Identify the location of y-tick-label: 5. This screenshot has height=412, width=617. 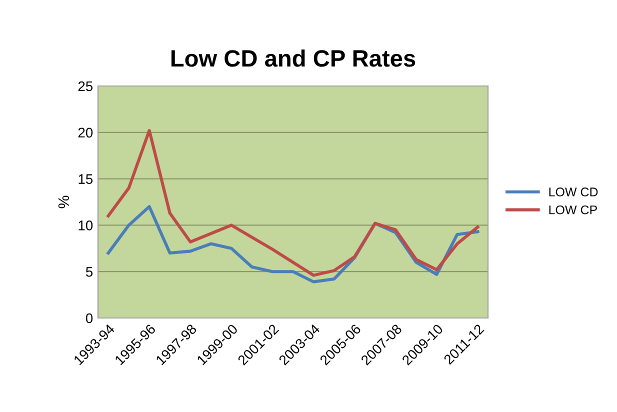
(89, 272).